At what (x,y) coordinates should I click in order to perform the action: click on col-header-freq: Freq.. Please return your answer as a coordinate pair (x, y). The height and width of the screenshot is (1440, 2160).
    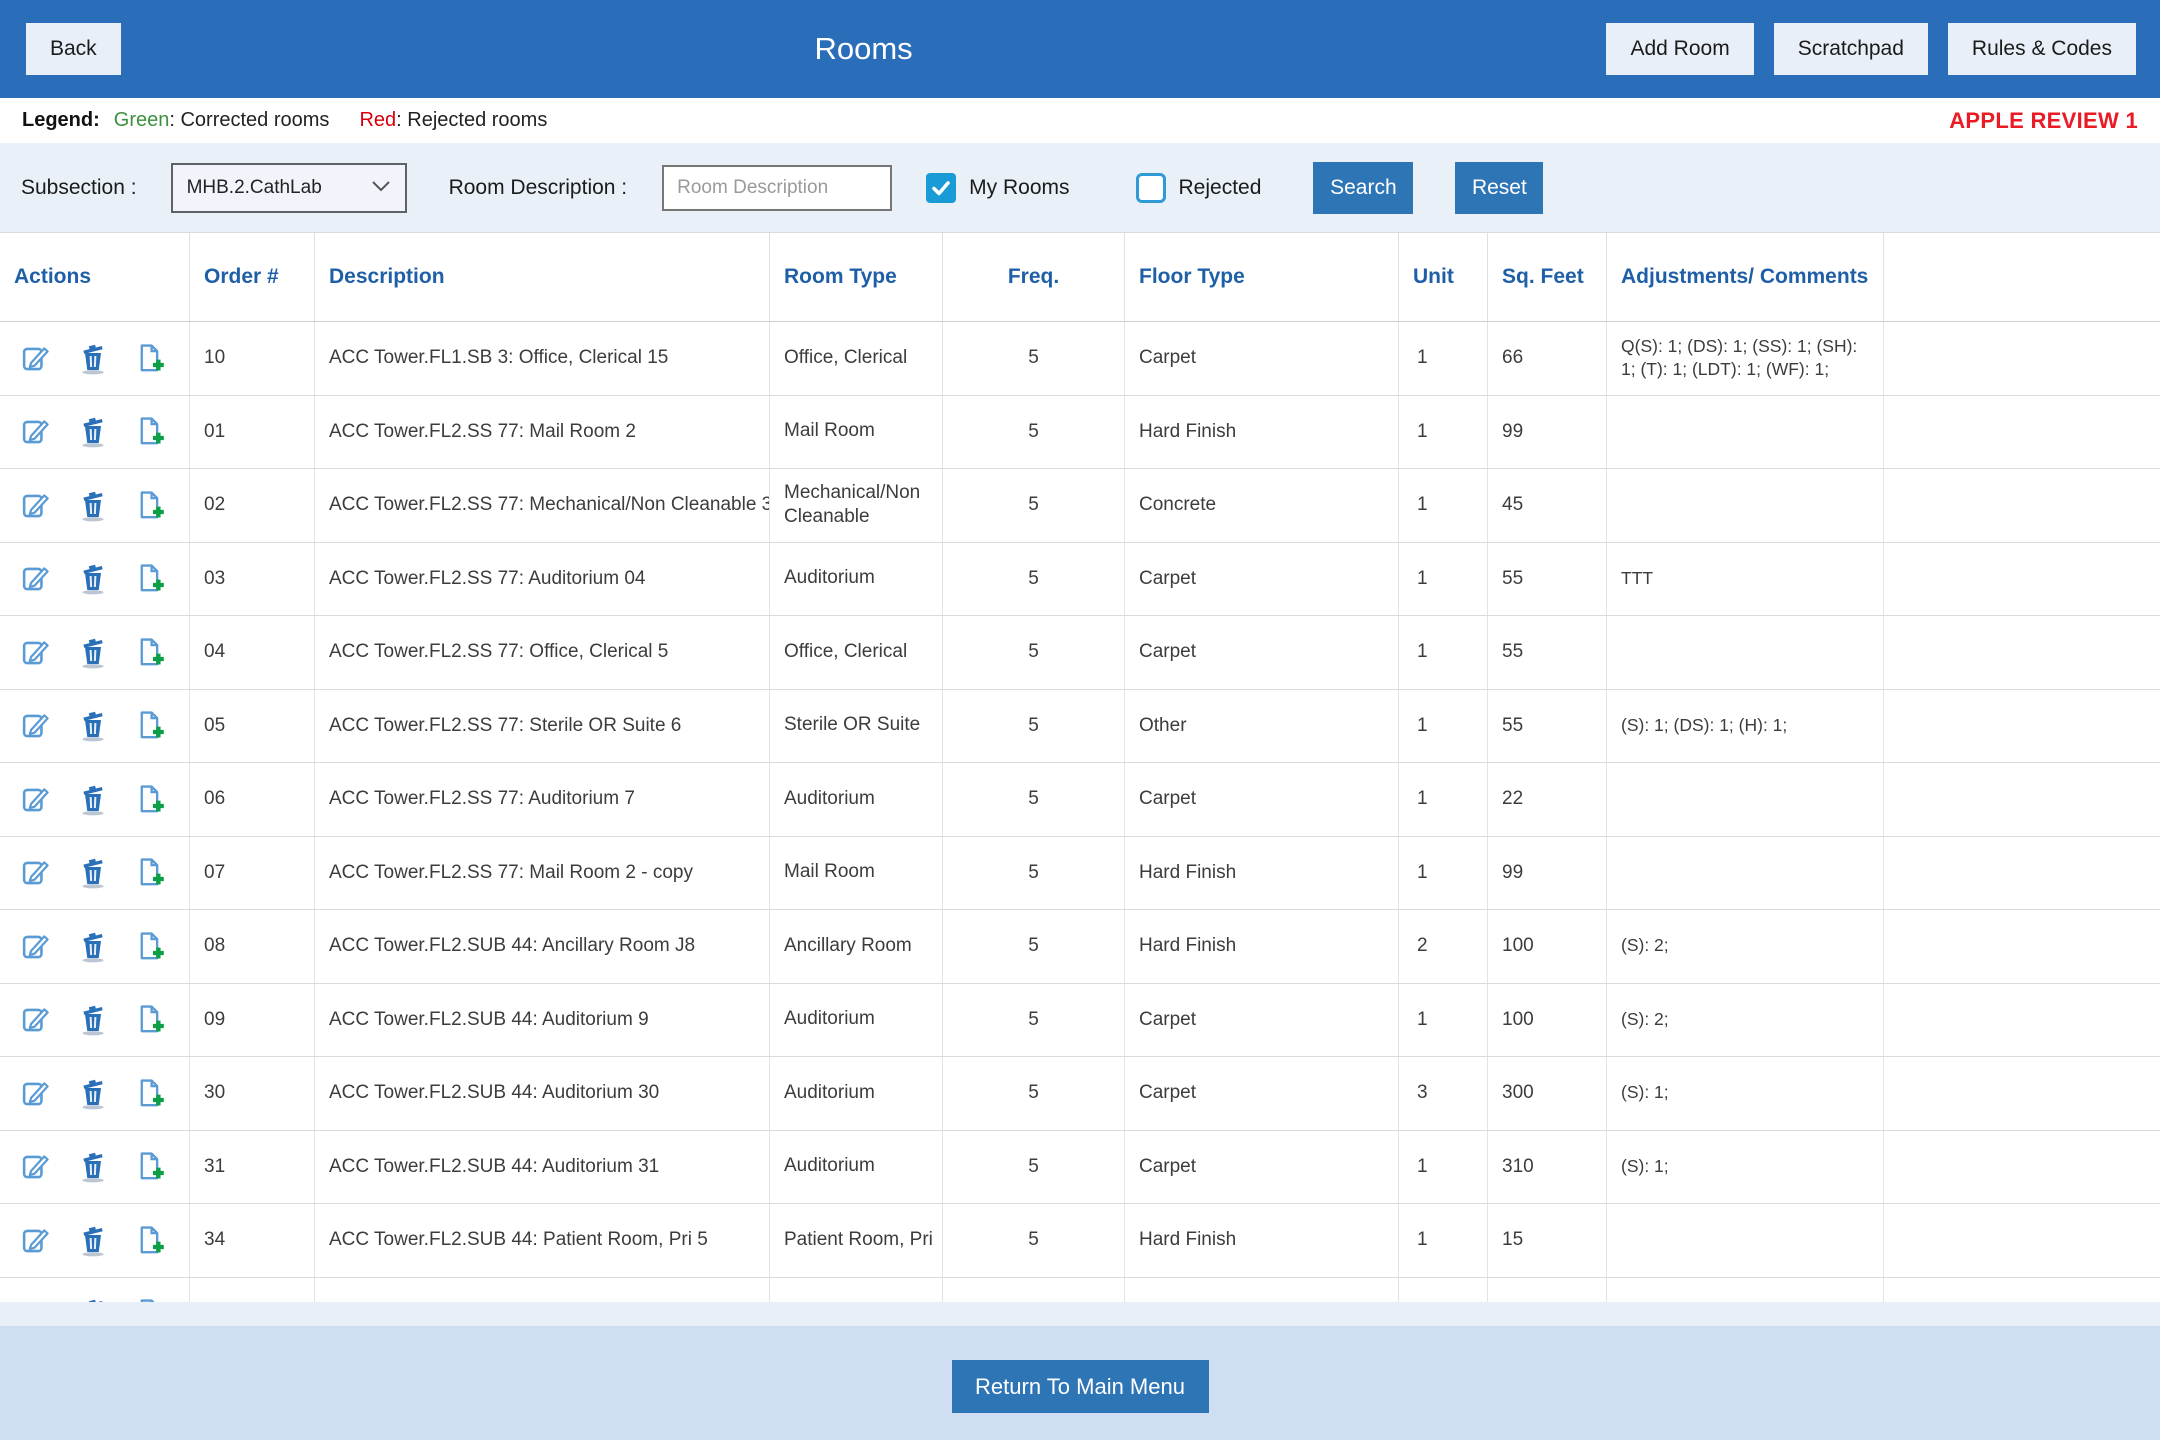
    Looking at the image, I should click on (1034, 277).